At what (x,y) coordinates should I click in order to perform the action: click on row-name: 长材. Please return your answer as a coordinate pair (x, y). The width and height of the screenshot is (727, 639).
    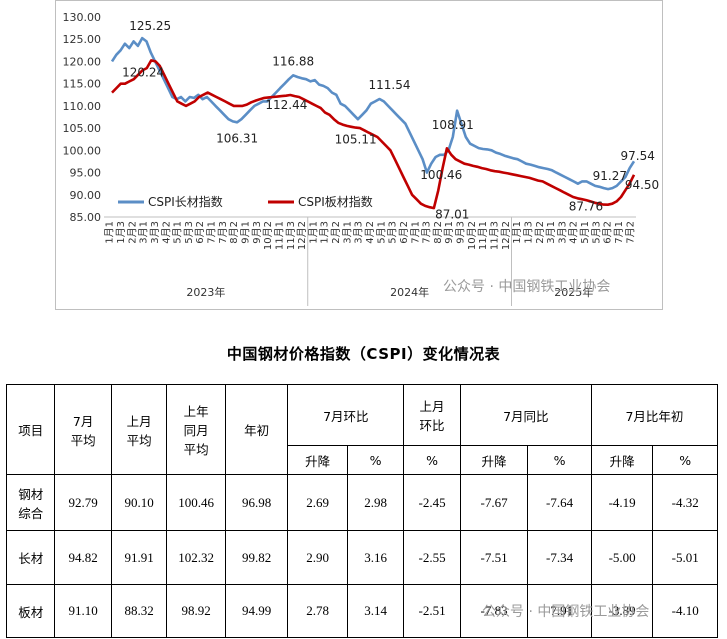
    Looking at the image, I should click on (30, 557).